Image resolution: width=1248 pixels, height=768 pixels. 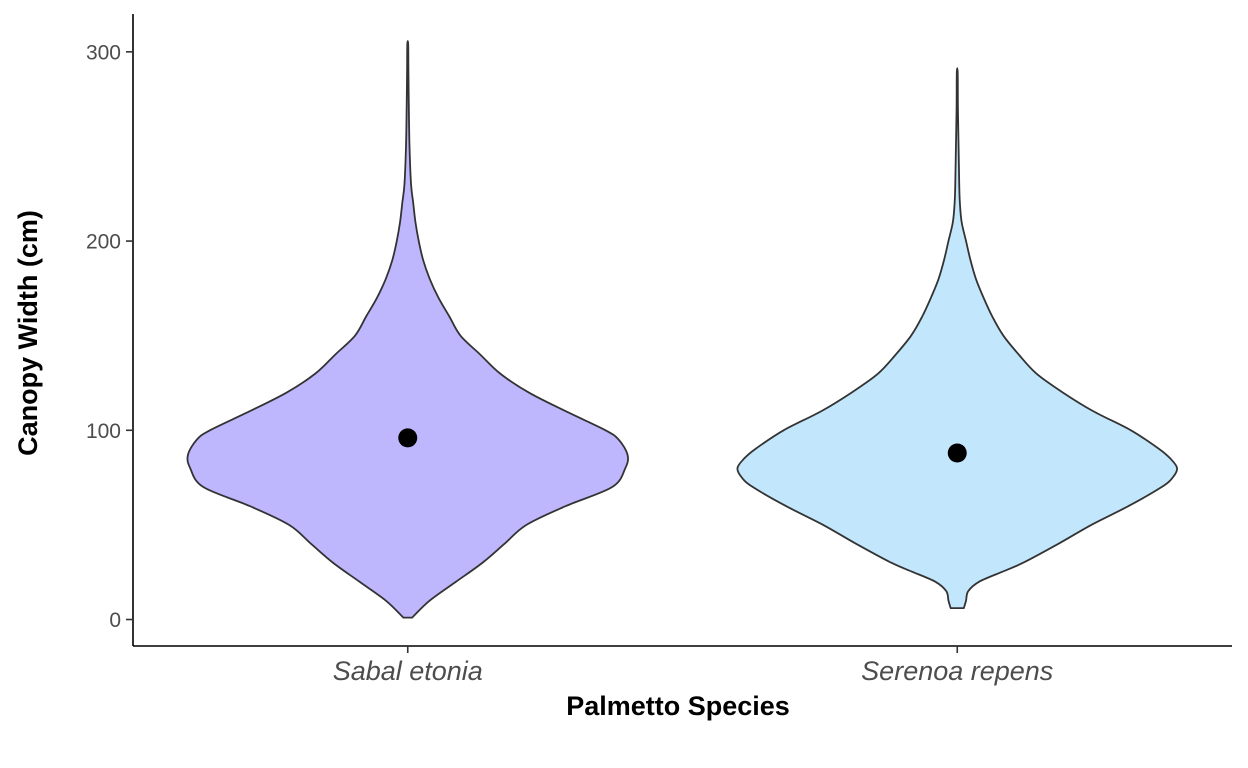 What do you see at coordinates (408, 438) in the screenshot?
I see `mean-point-sabal-etonia` at bounding box center [408, 438].